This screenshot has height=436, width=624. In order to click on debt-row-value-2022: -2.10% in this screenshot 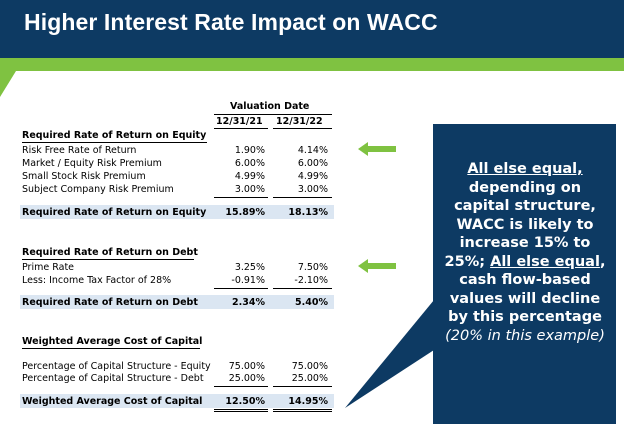, I will do `click(311, 280)`.